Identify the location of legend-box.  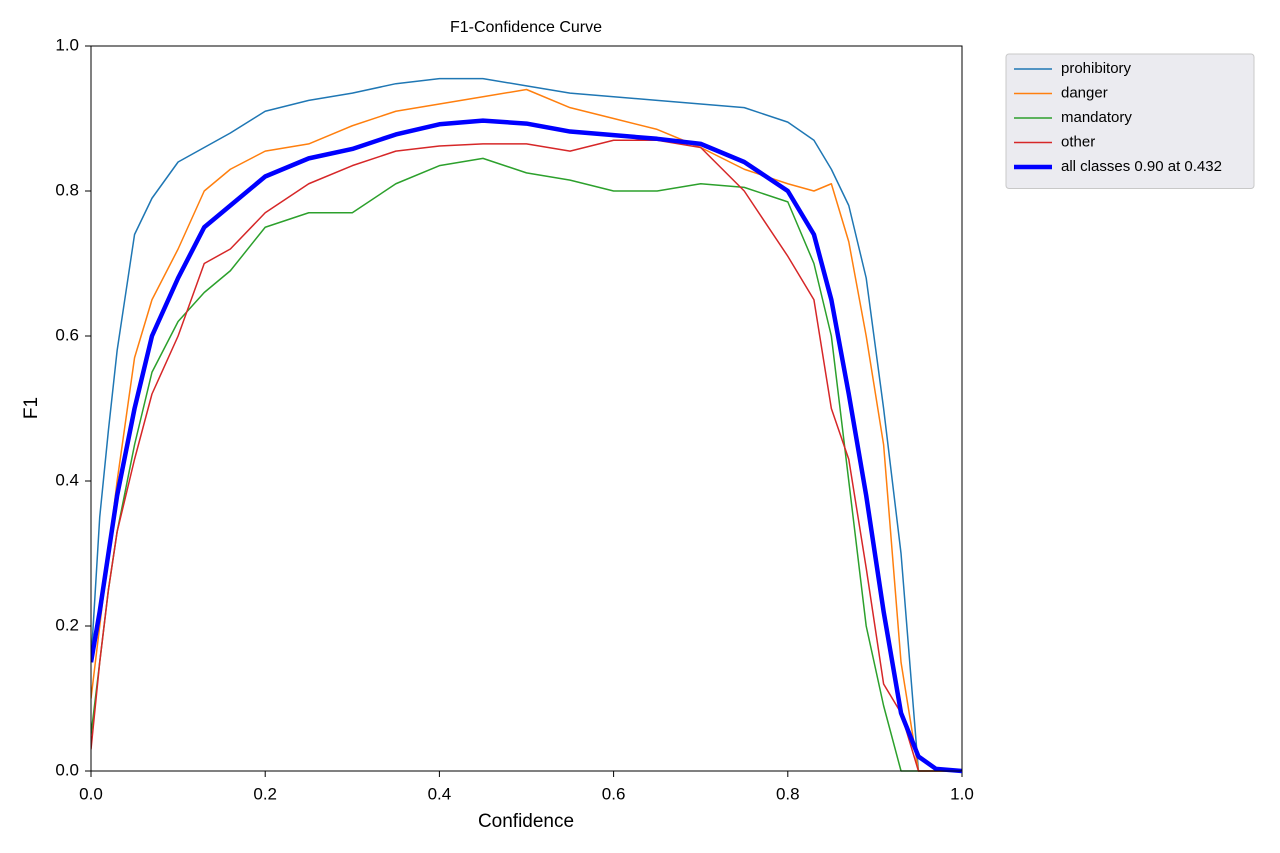
(1130, 121).